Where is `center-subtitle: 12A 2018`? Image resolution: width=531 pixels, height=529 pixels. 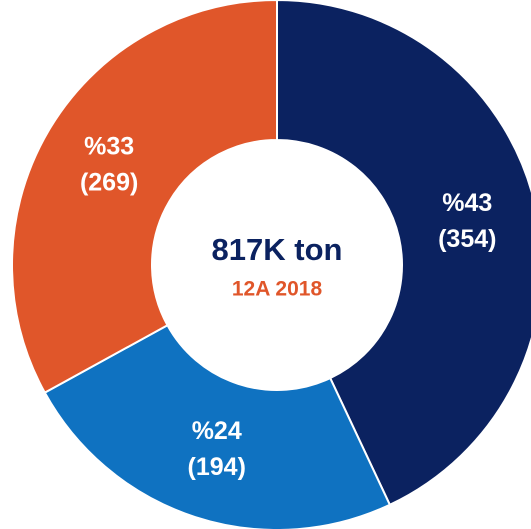
center-subtitle: 12A 2018 is located at coordinates (277, 289).